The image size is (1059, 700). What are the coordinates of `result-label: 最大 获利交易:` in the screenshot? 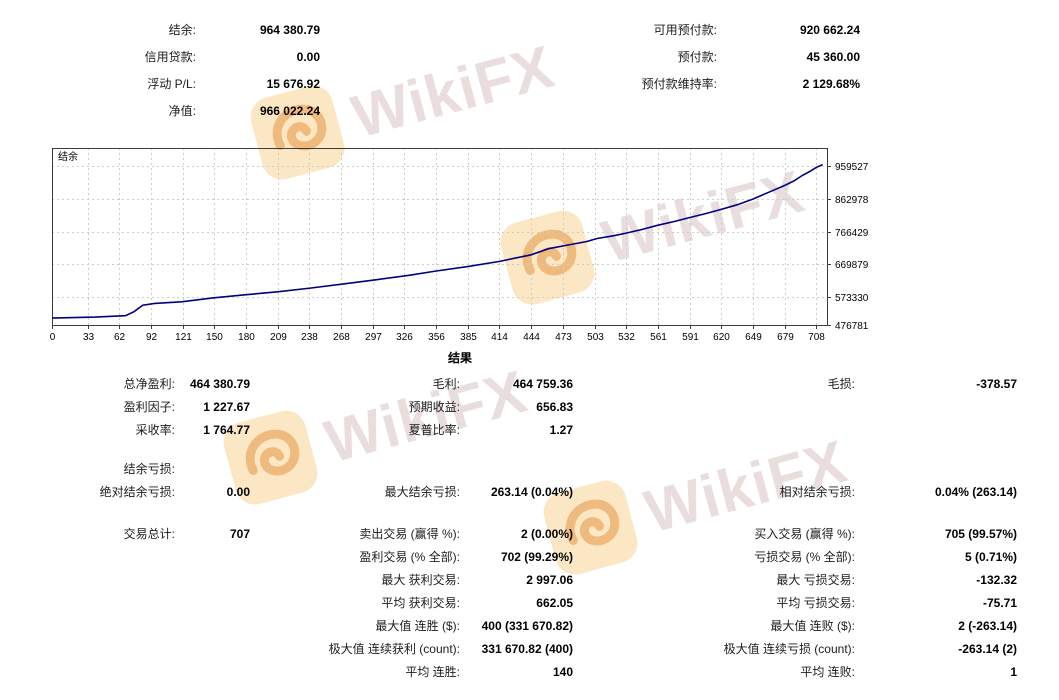 It's located at (420, 580).